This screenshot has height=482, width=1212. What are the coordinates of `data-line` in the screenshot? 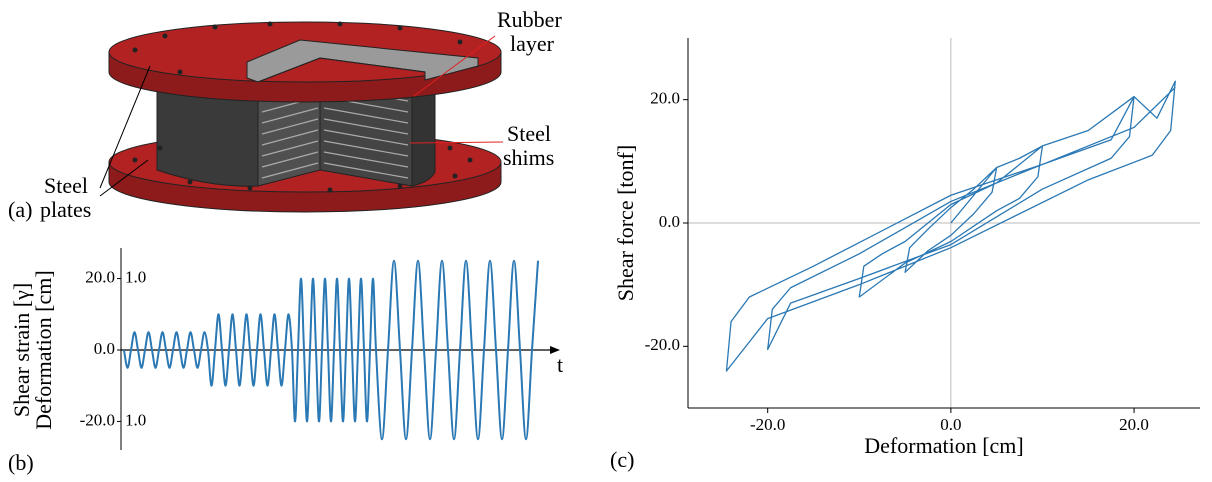 It's located at (331, 350).